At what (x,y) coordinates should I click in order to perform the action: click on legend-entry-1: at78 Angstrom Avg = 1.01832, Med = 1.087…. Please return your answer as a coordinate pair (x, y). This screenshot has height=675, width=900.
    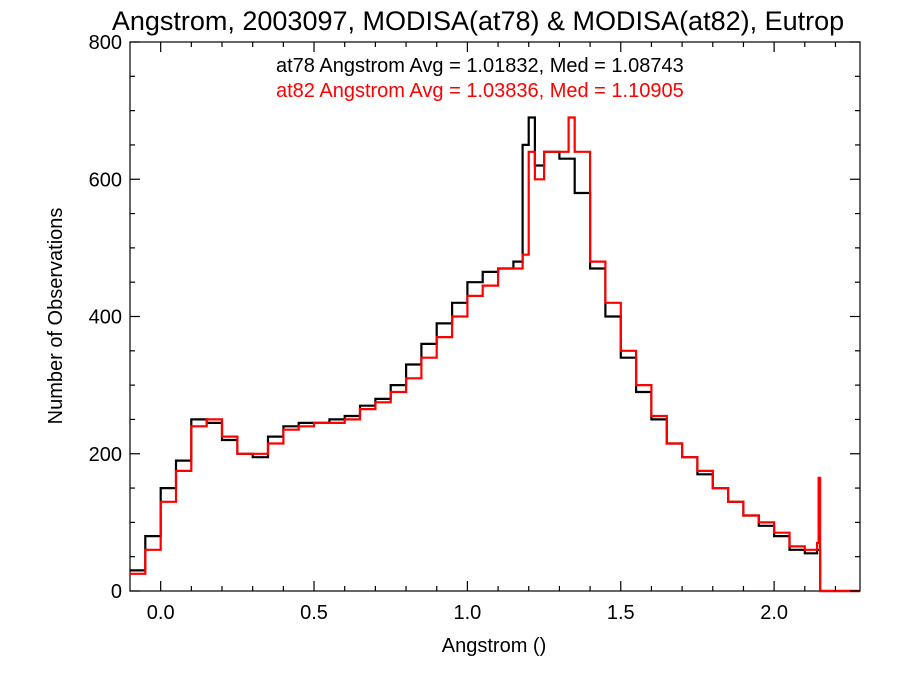
    Looking at the image, I should click on (480, 66).